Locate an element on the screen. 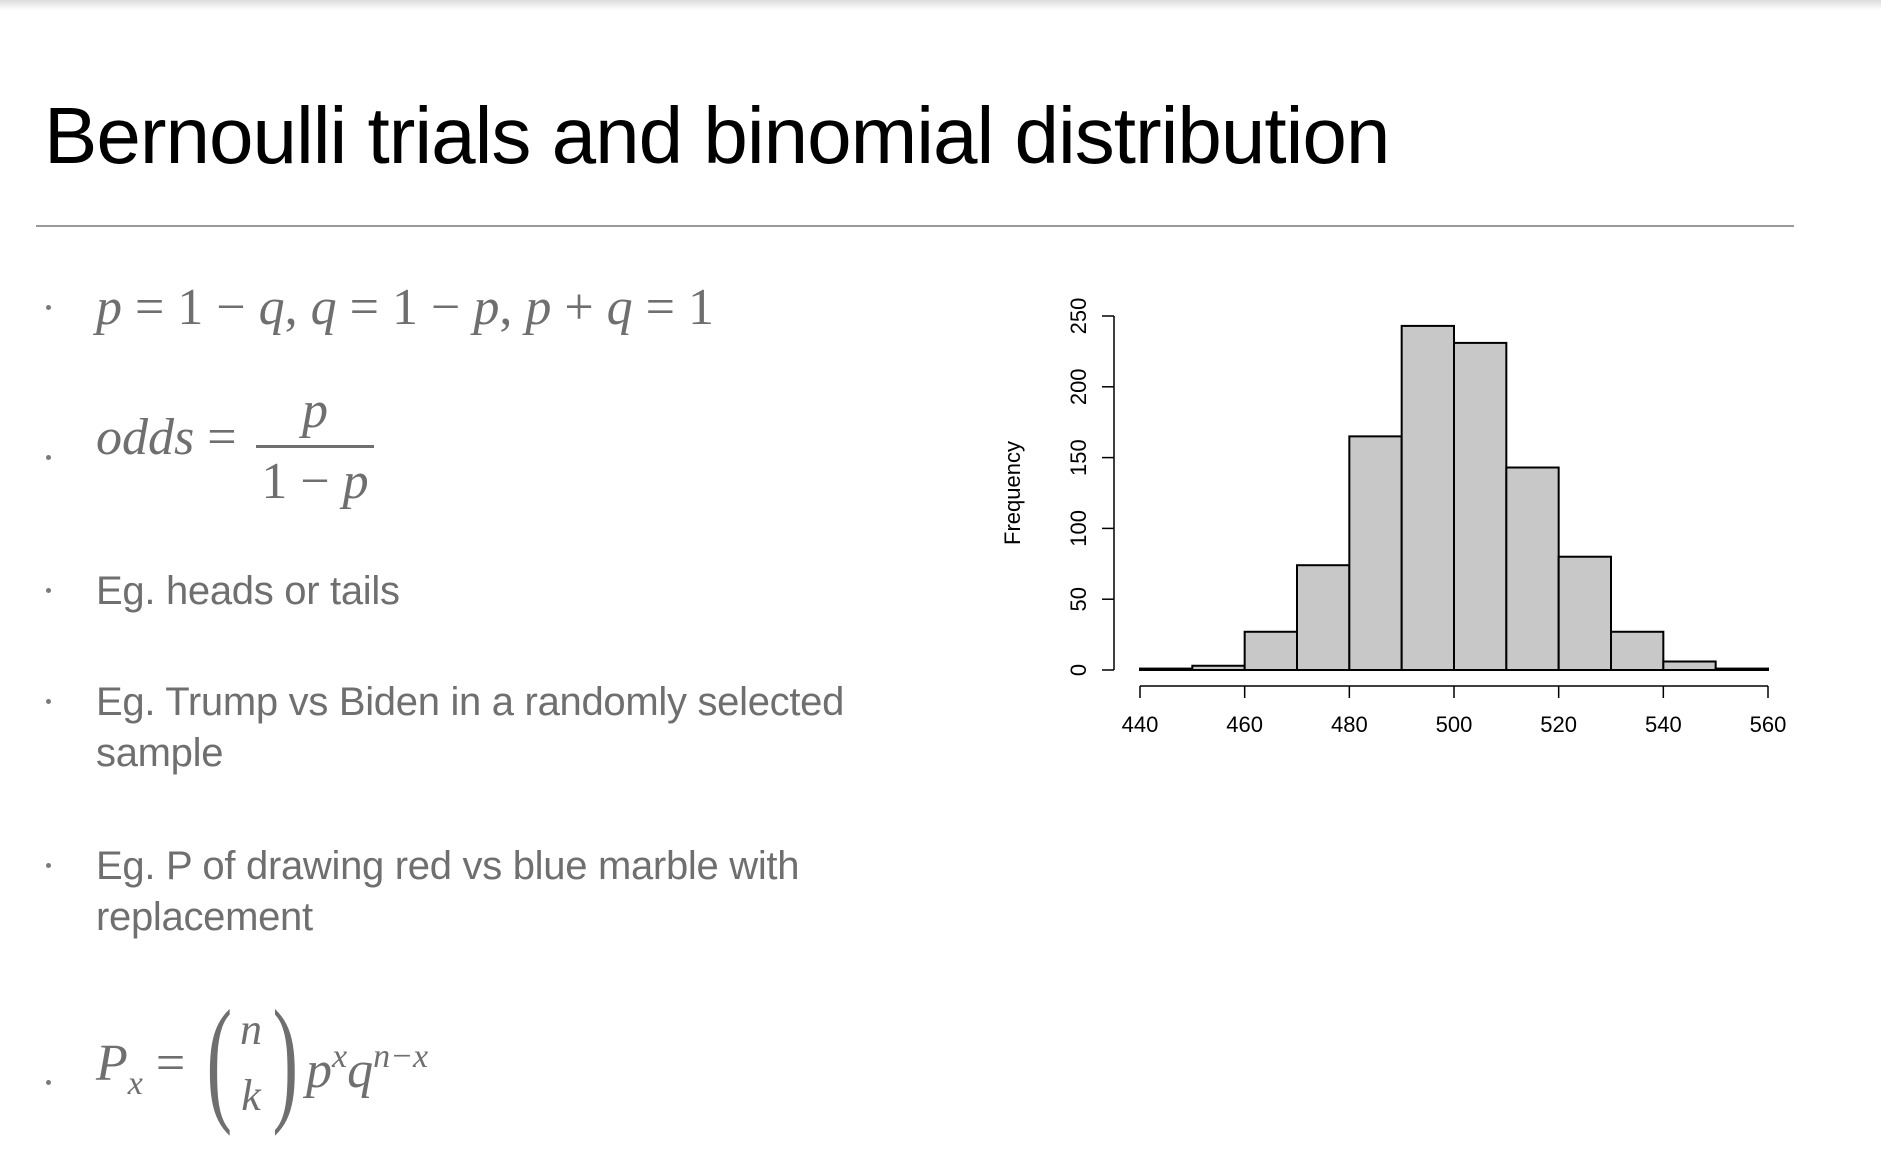 The width and height of the screenshot is (1881, 1156). binomial-coefficient: n k is located at coordinates (251, 1063).